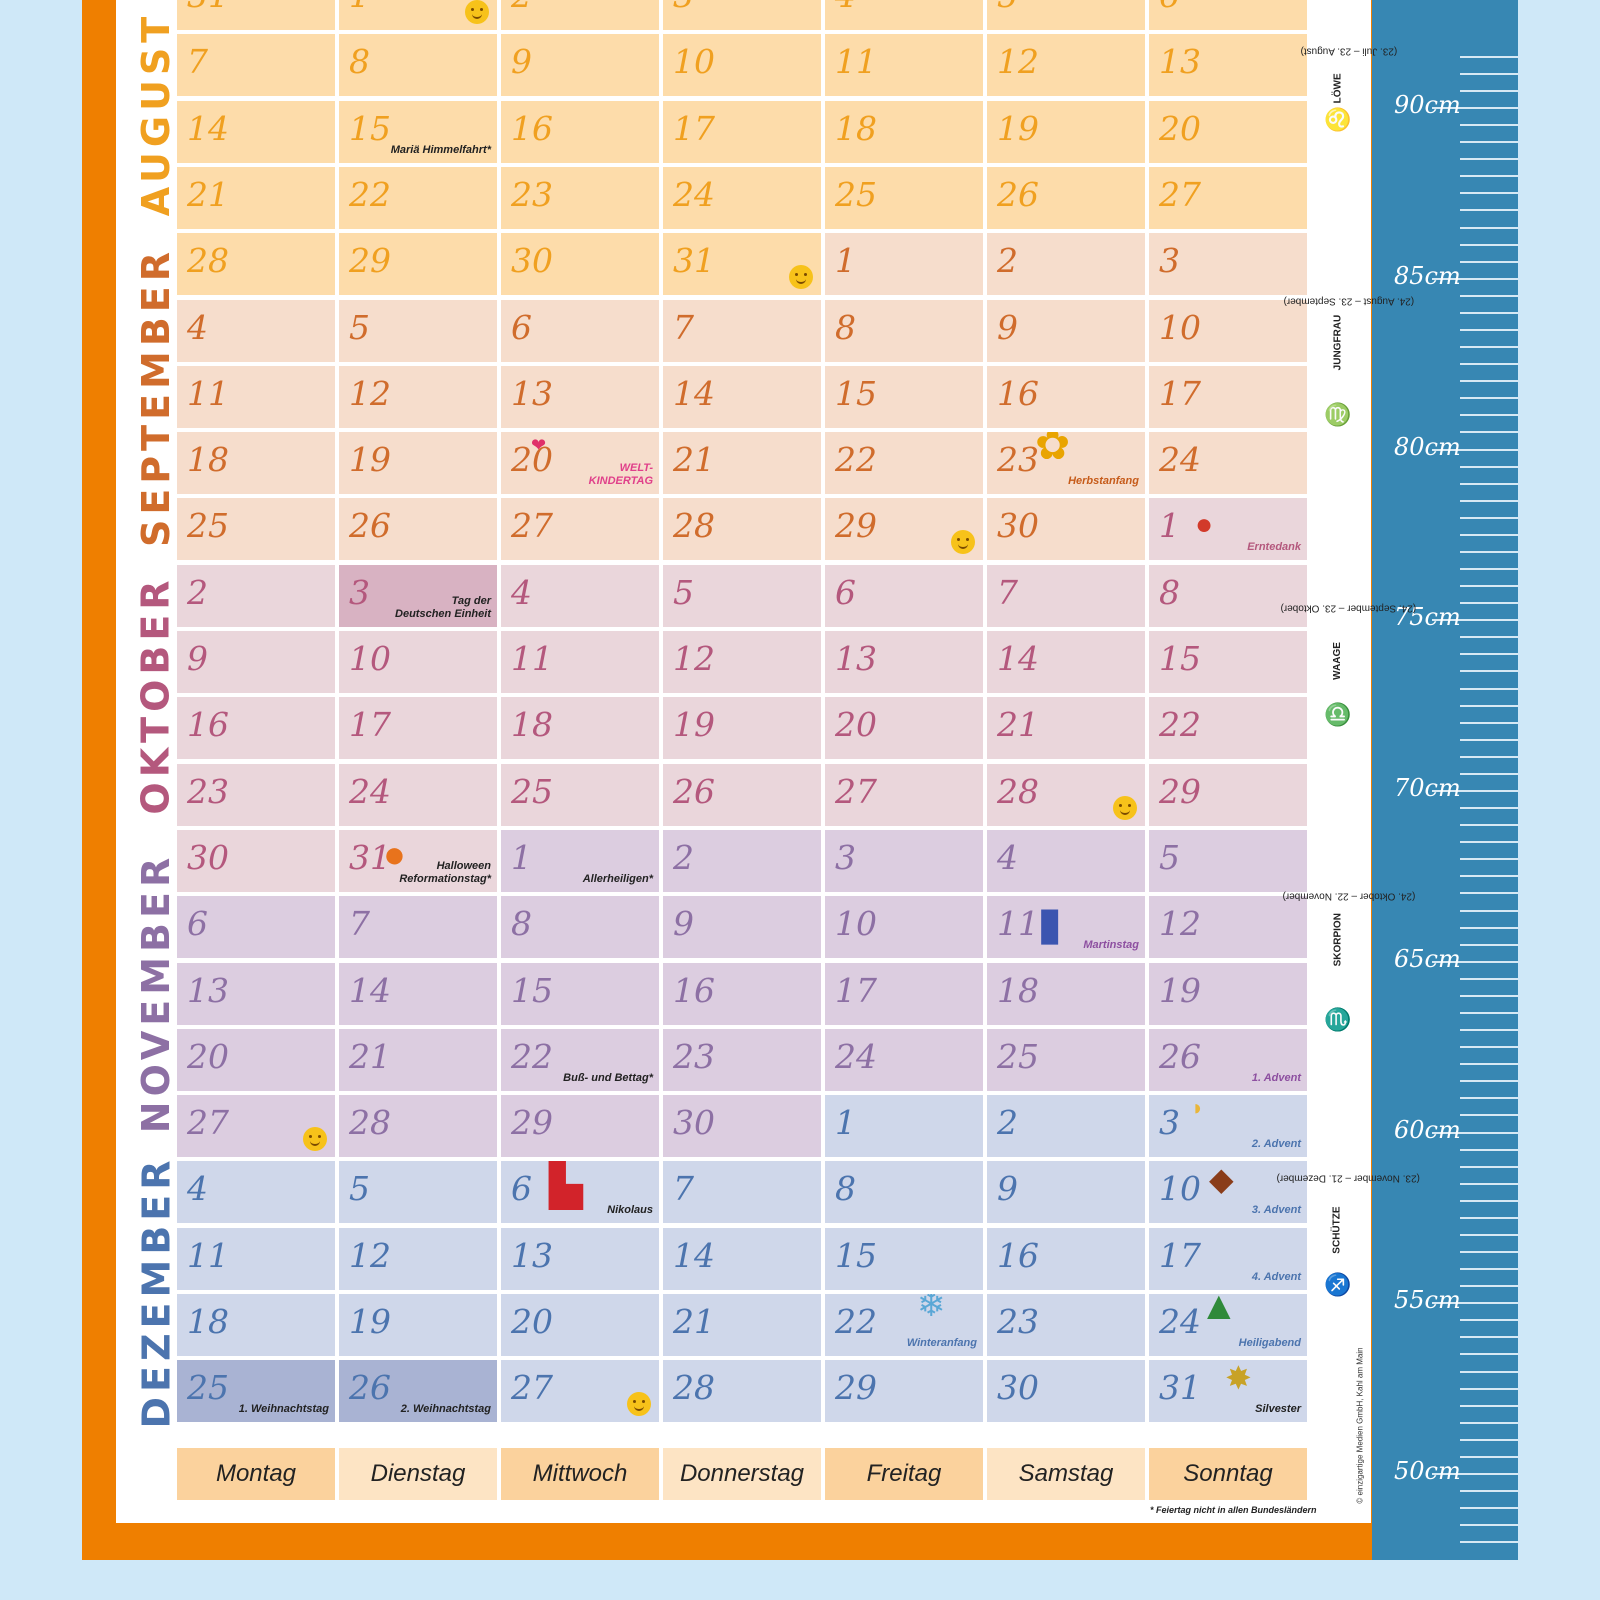 Image resolution: width=1600 pixels, height=1600 pixels. I want to click on month-name: NOVEMBER, so click(156, 993).